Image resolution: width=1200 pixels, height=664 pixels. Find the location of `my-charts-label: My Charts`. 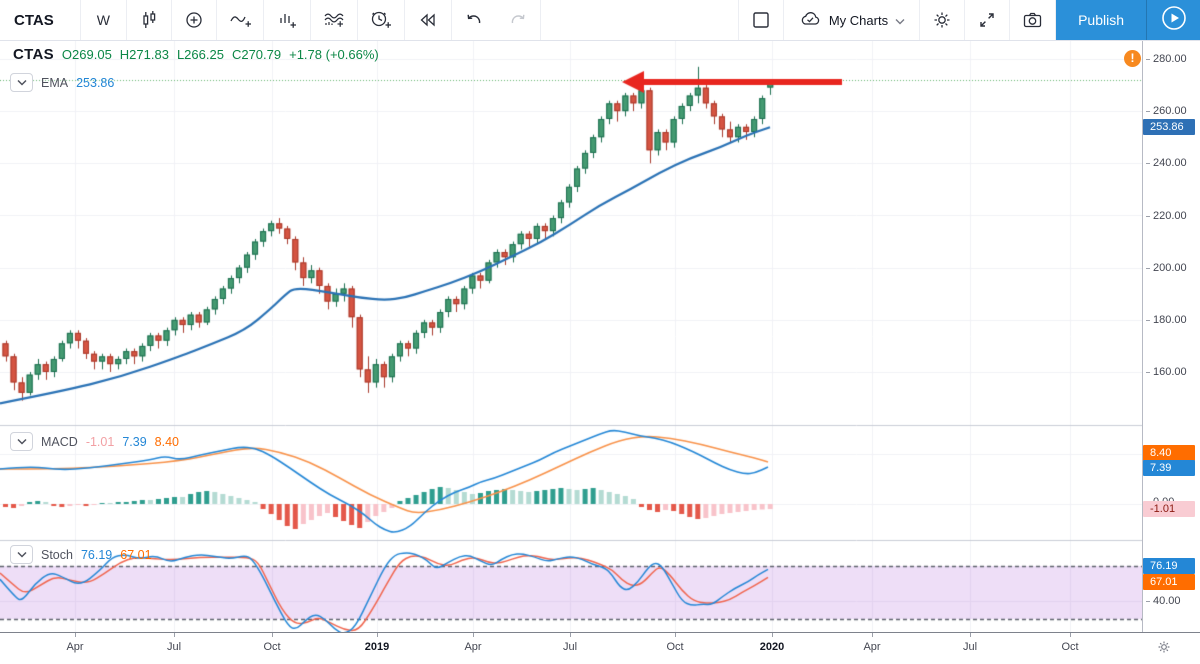

my-charts-label: My Charts is located at coordinates (858, 20).